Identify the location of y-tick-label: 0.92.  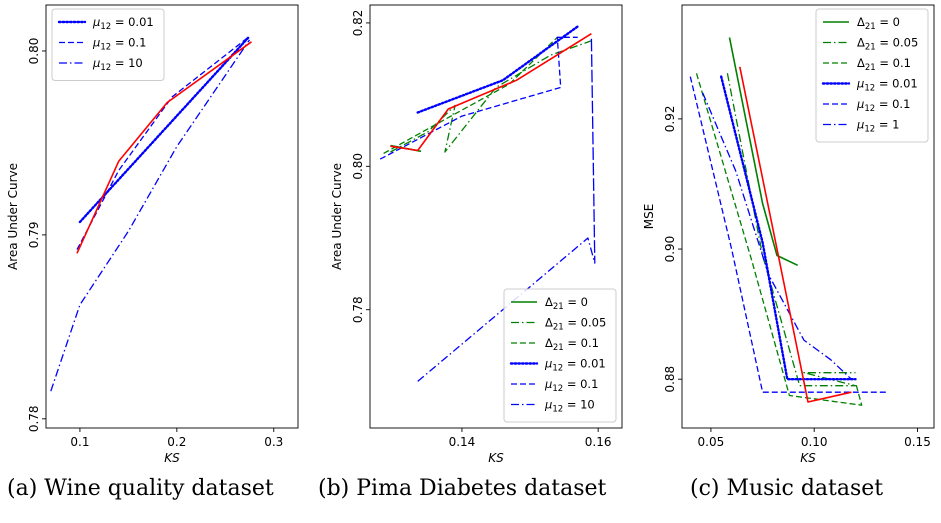
(670, 119).